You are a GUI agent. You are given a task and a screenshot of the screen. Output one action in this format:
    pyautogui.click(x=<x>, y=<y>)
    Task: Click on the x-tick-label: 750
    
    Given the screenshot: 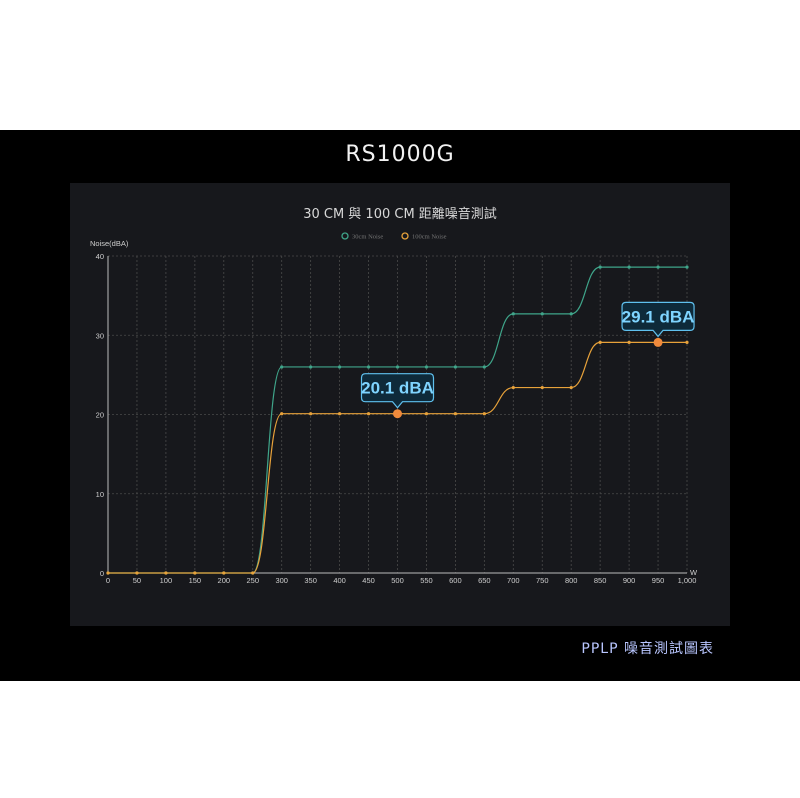 What is the action you would take?
    pyautogui.click(x=542, y=580)
    